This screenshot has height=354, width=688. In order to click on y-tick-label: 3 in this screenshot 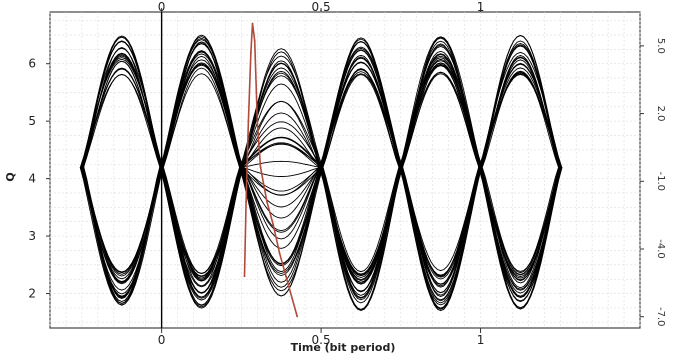, I will do `click(32, 236)`.